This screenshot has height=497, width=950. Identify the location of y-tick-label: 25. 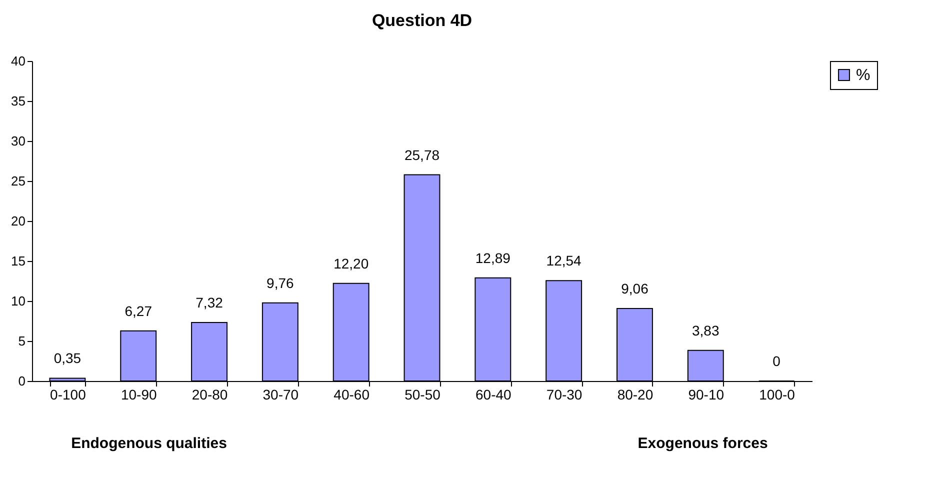
(18, 181).